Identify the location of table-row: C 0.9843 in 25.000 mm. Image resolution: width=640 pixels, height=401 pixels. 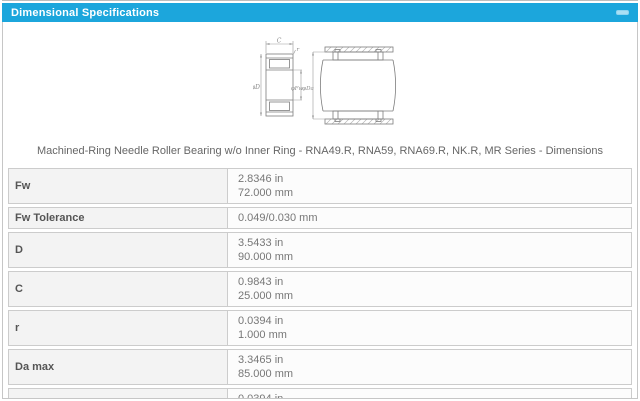
(320, 289).